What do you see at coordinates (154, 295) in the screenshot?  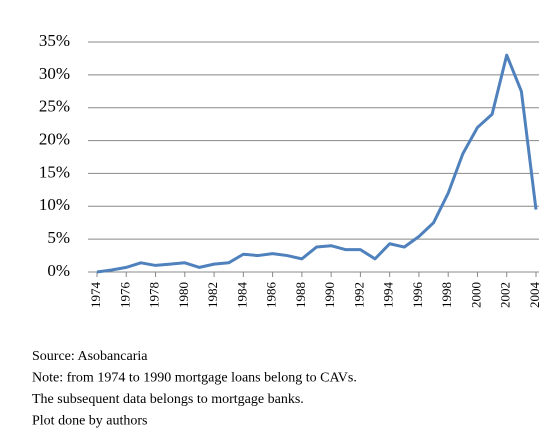 I see `x-tick-label: 1978` at bounding box center [154, 295].